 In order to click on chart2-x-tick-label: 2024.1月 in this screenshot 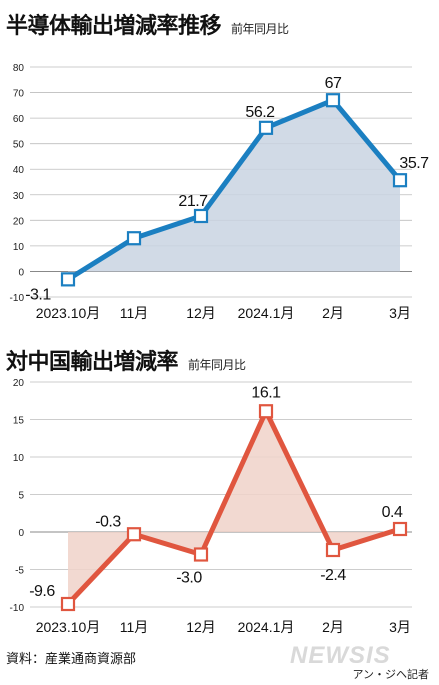, I will do `click(266, 627)`.